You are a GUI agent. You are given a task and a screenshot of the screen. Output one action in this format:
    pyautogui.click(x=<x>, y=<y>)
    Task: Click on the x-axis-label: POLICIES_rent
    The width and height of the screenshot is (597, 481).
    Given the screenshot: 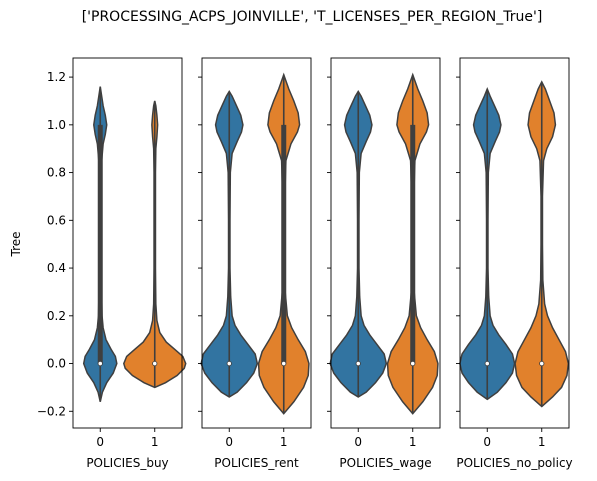 What is the action you would take?
    pyautogui.click(x=256, y=463)
    